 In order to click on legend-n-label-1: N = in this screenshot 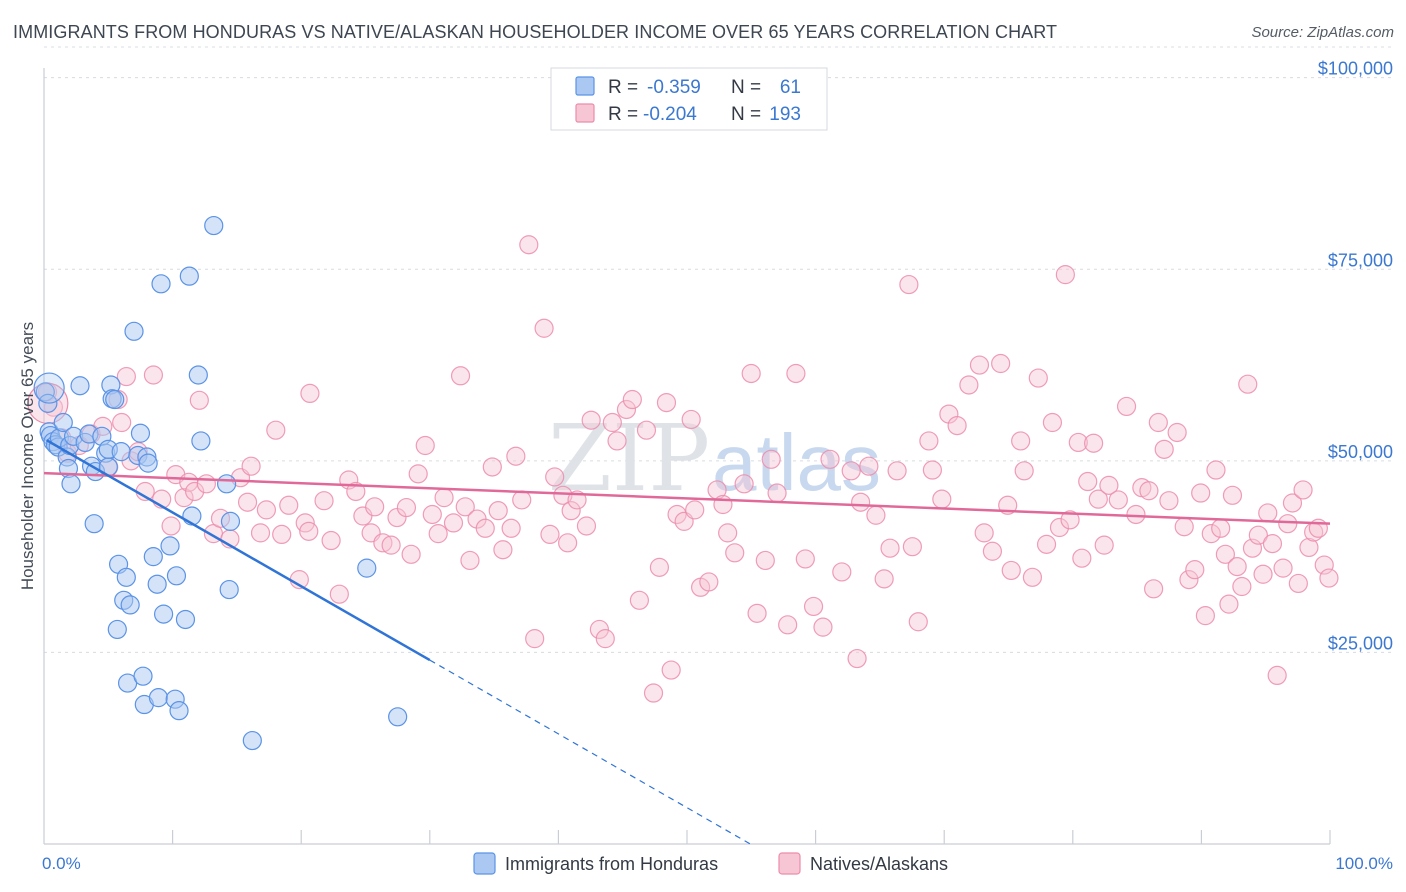, I will do `click(746, 87)`.